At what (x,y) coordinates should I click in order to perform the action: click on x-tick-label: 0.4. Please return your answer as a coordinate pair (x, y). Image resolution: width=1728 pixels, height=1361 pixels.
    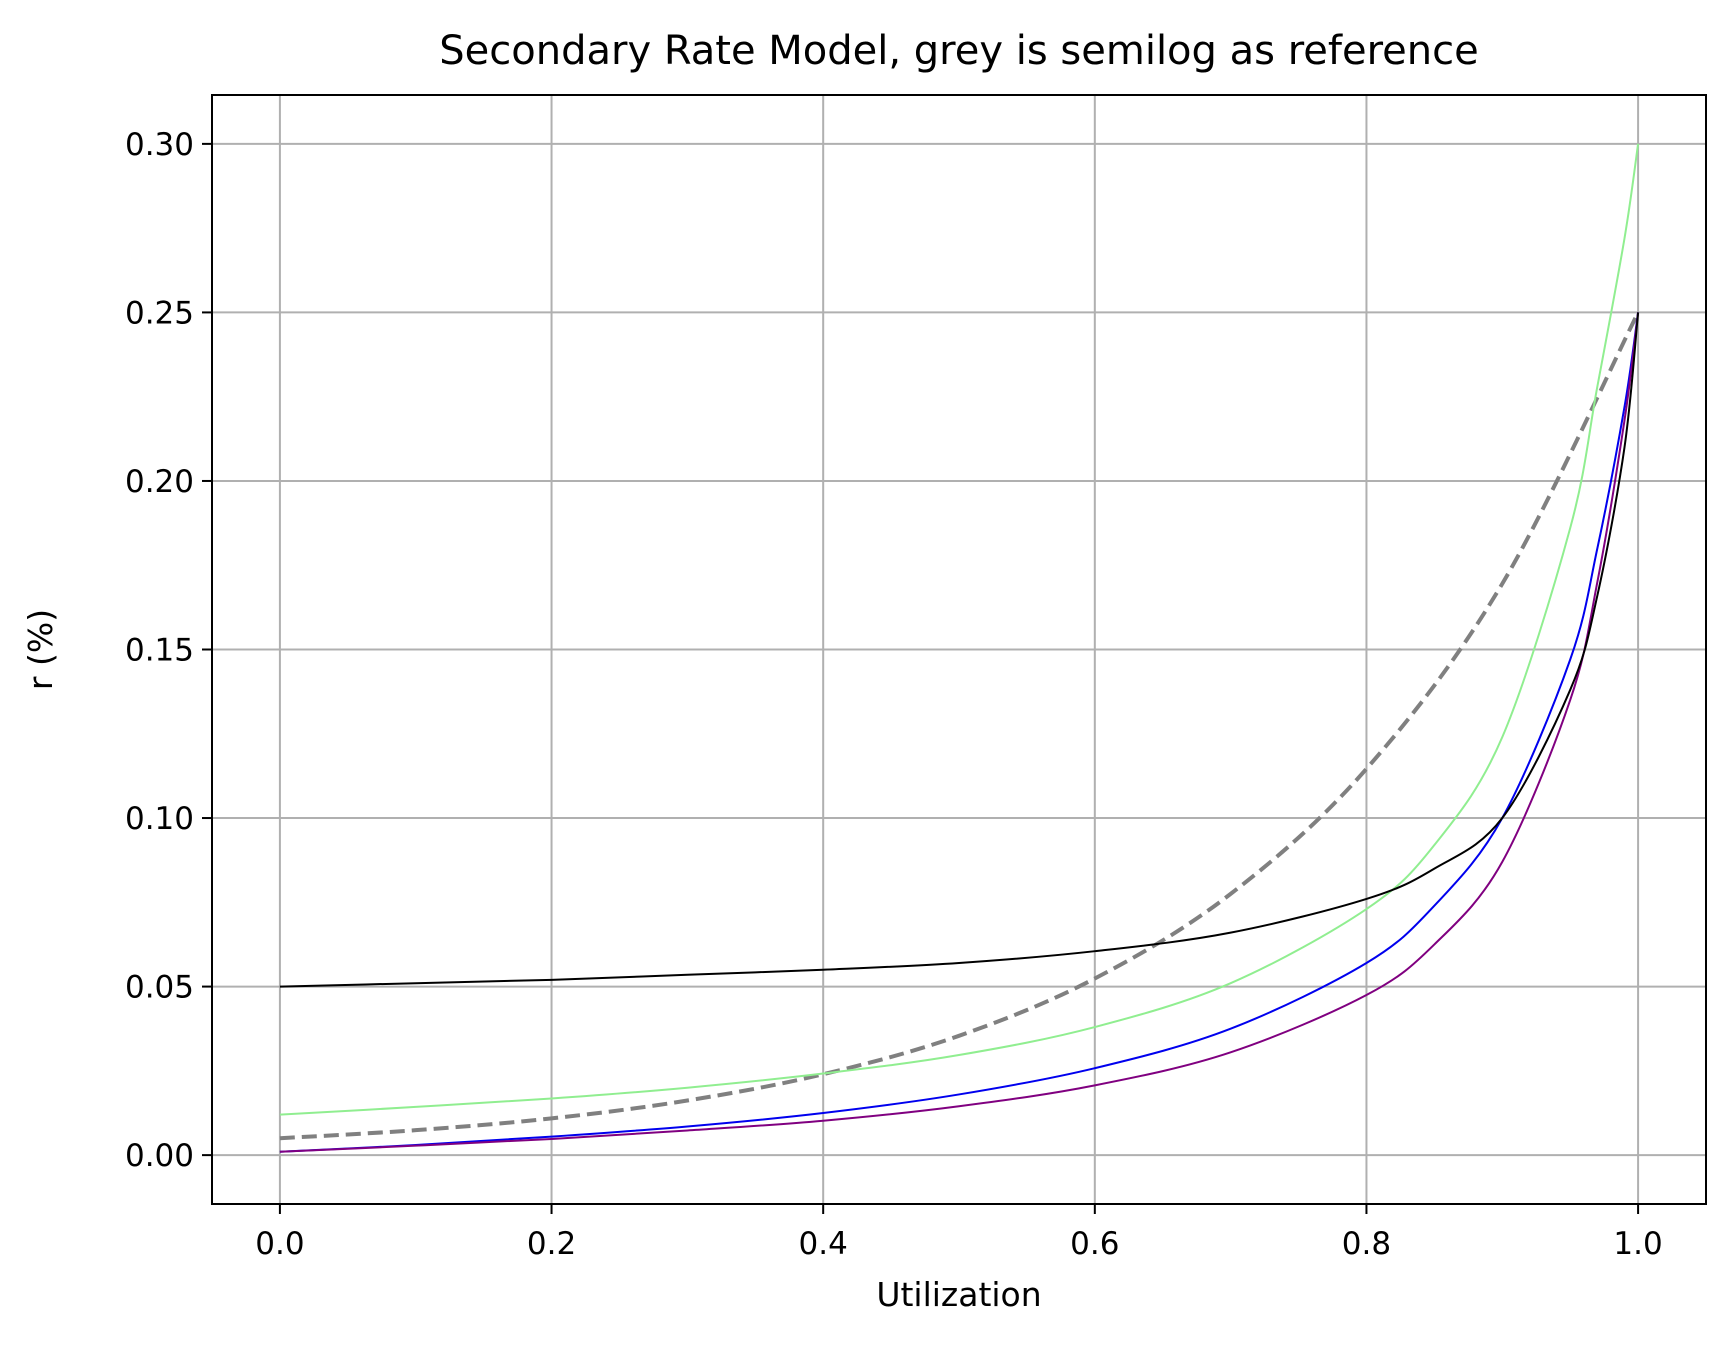
    Looking at the image, I should click on (823, 1244).